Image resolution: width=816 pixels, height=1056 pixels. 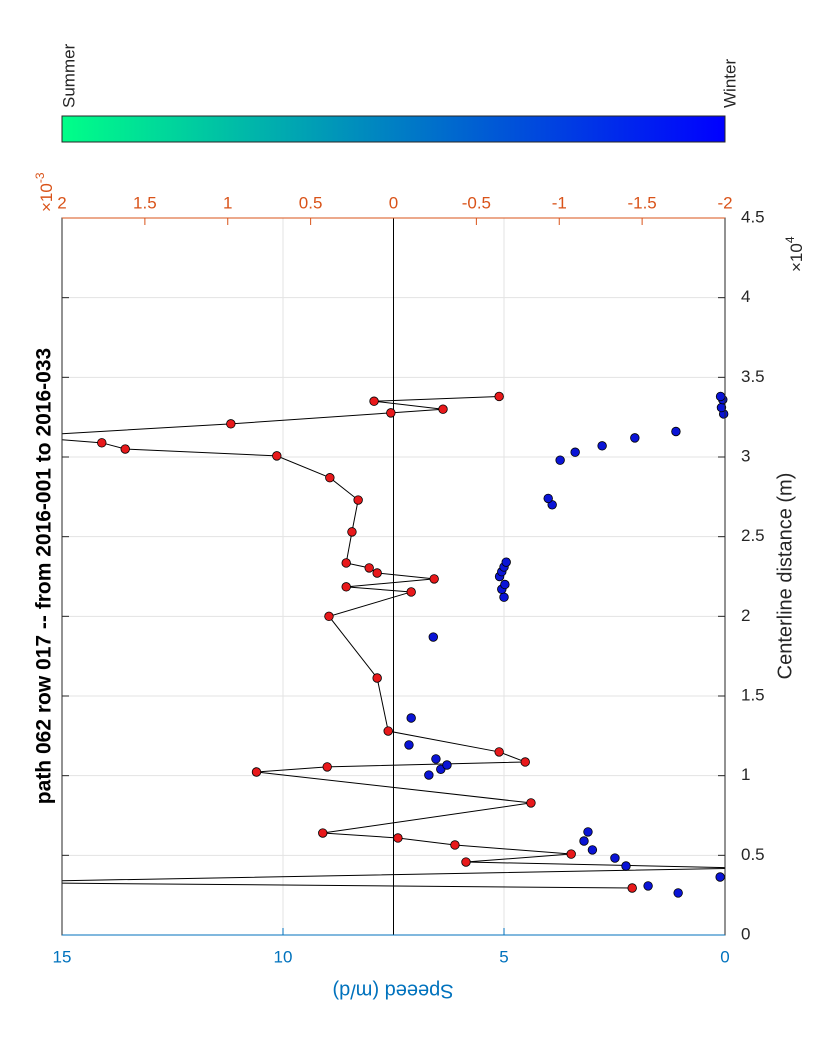 I want to click on x-tick-label: 3, so click(x=745, y=455).